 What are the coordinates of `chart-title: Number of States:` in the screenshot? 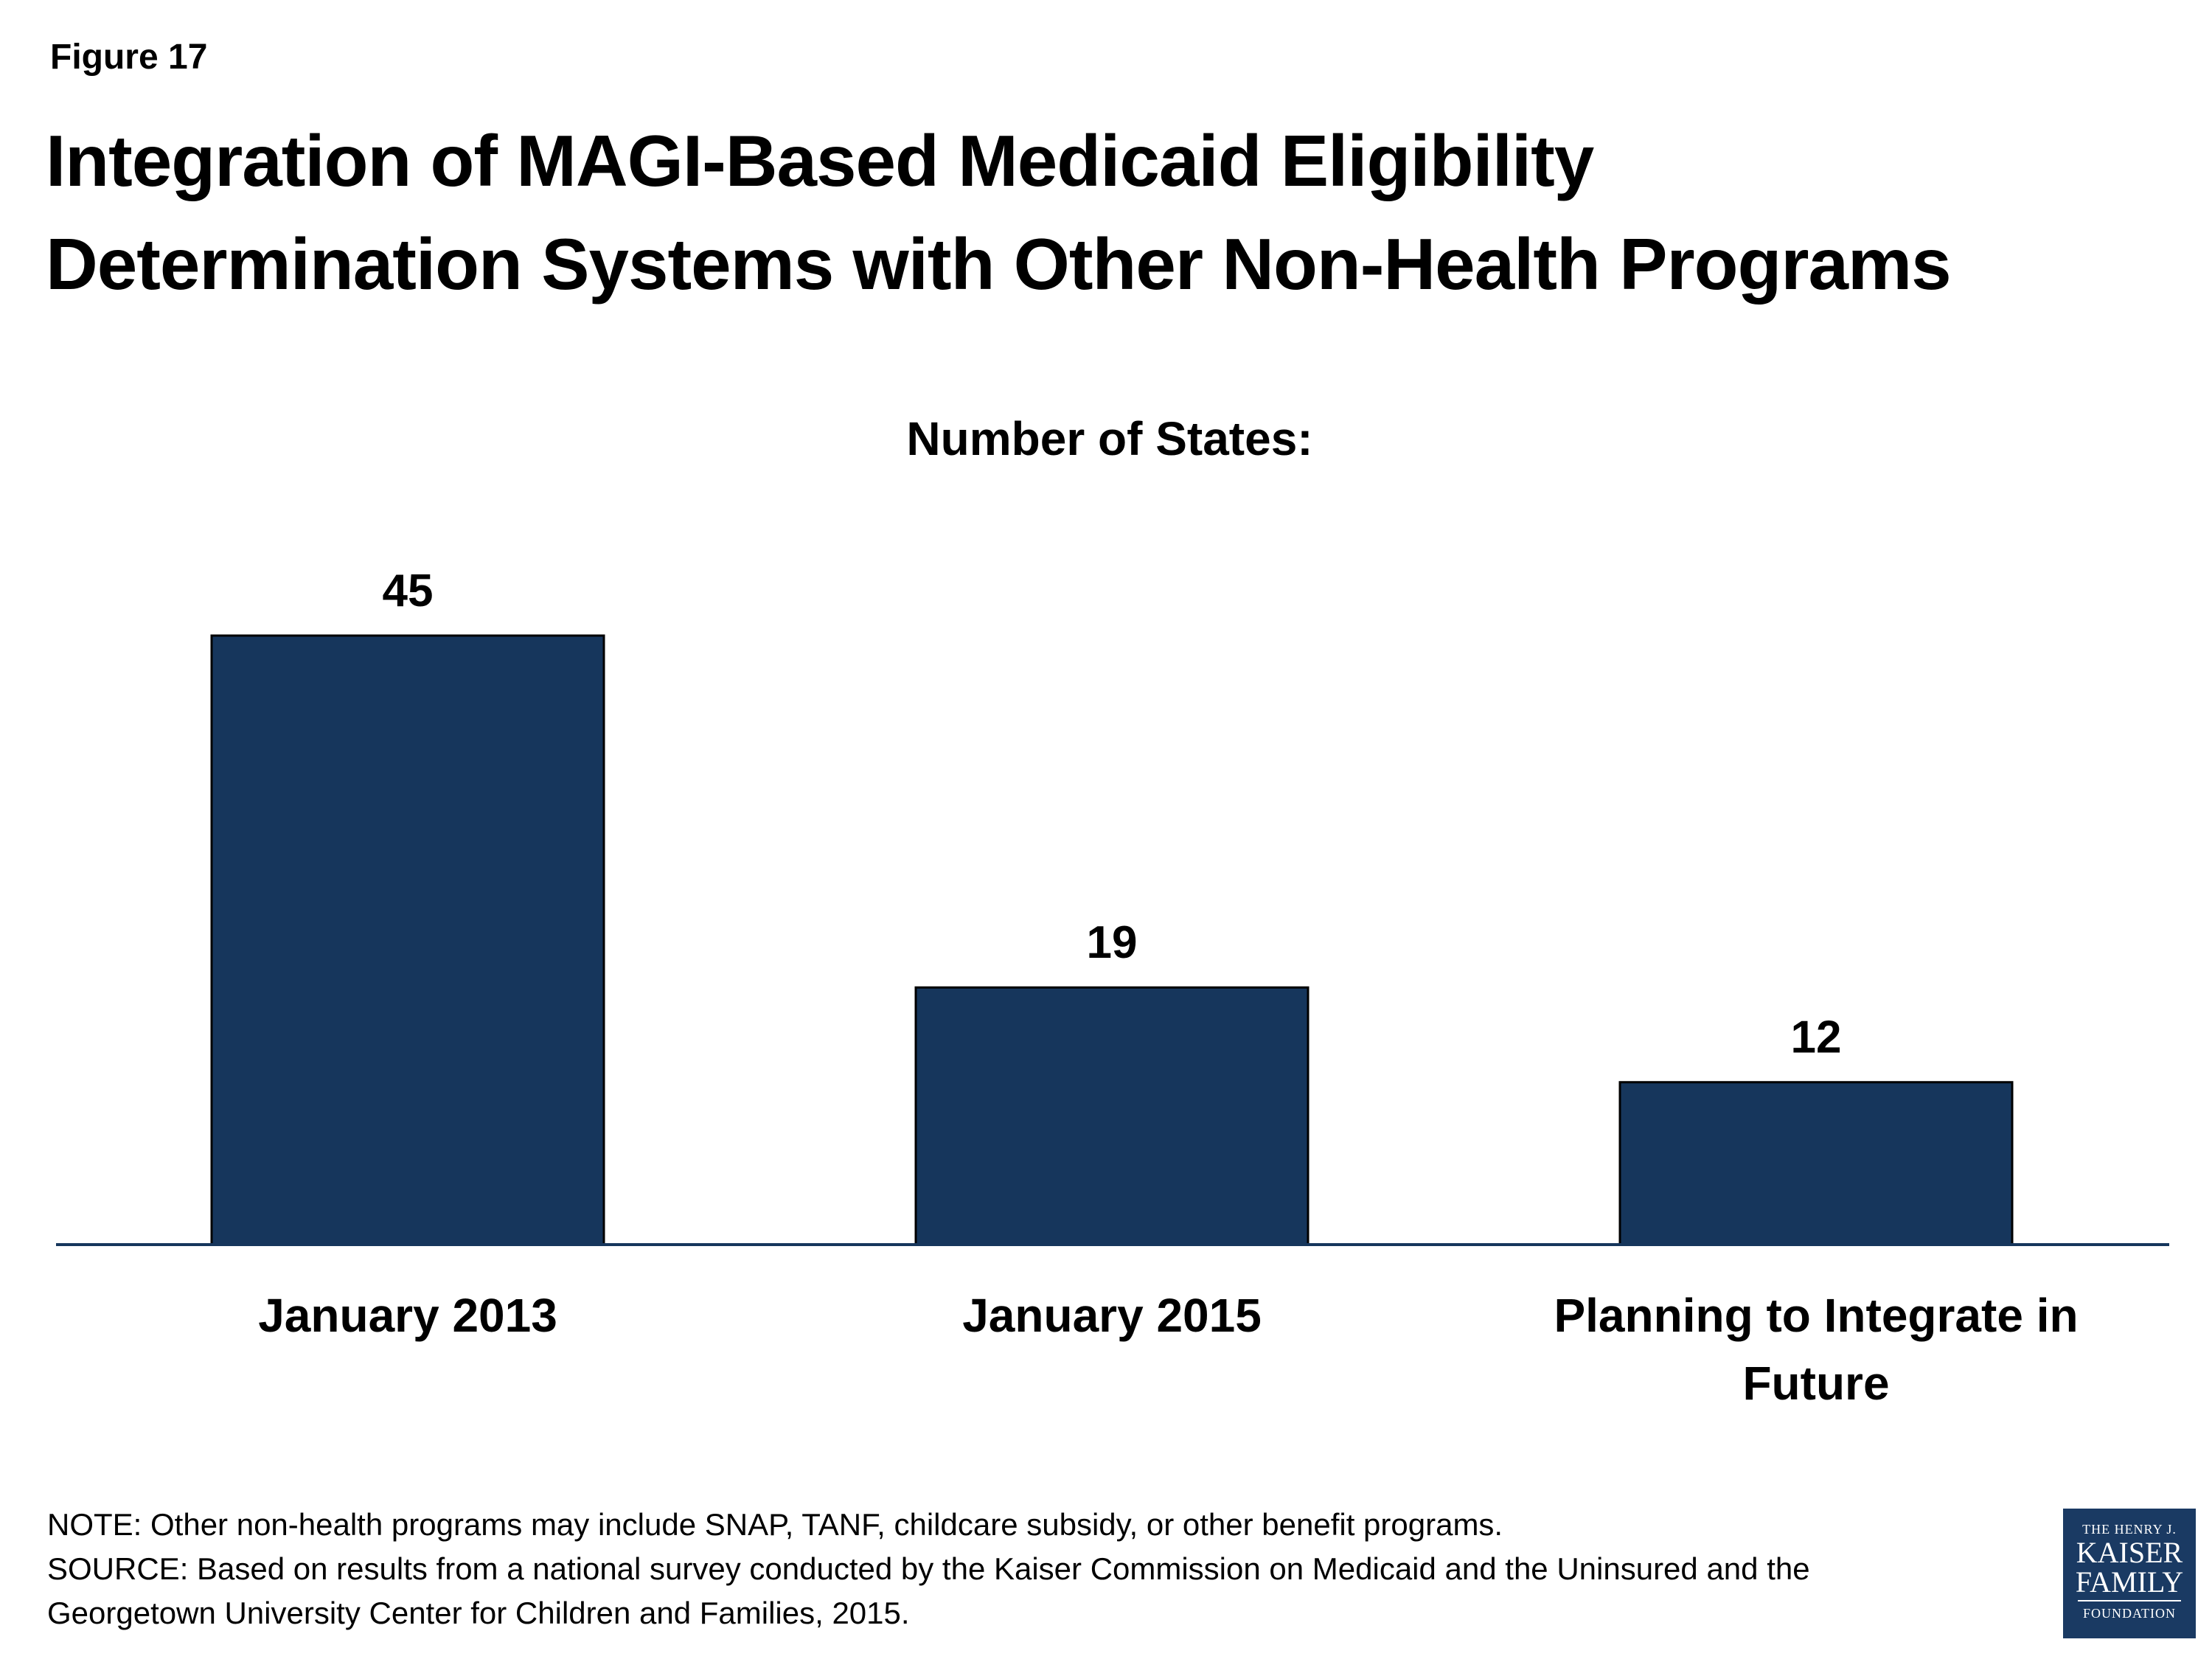 It's located at (1109, 438).